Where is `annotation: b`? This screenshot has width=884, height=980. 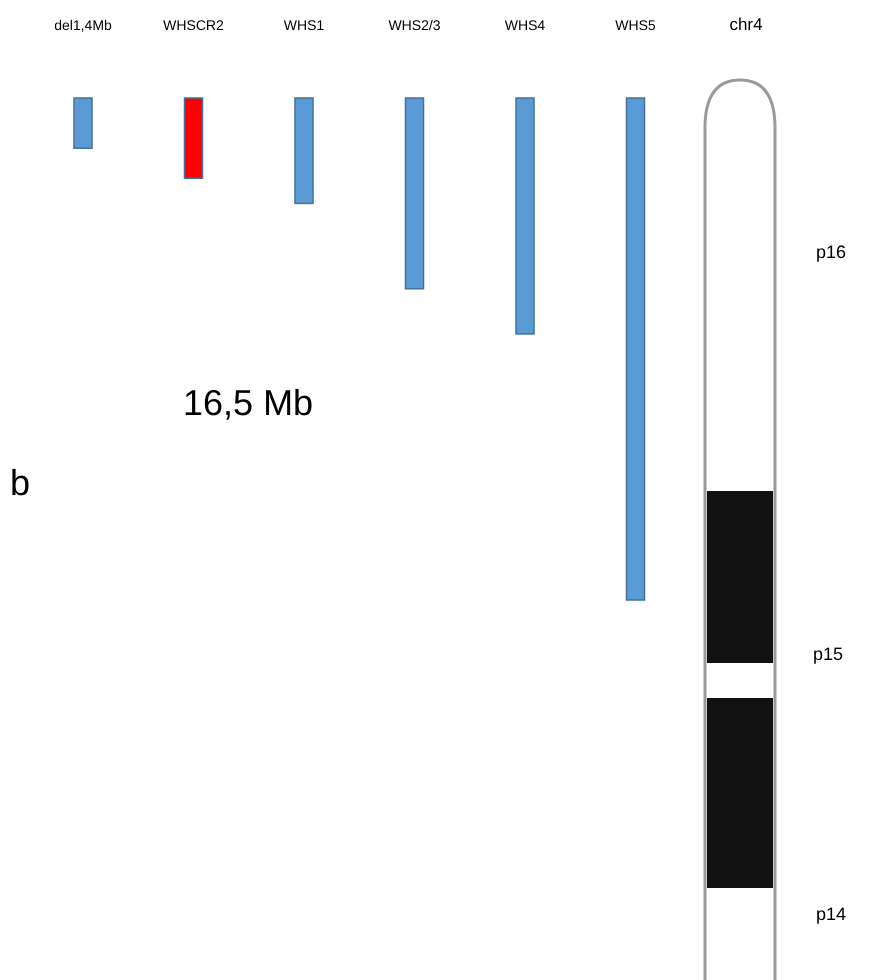 annotation: b is located at coordinates (20, 482).